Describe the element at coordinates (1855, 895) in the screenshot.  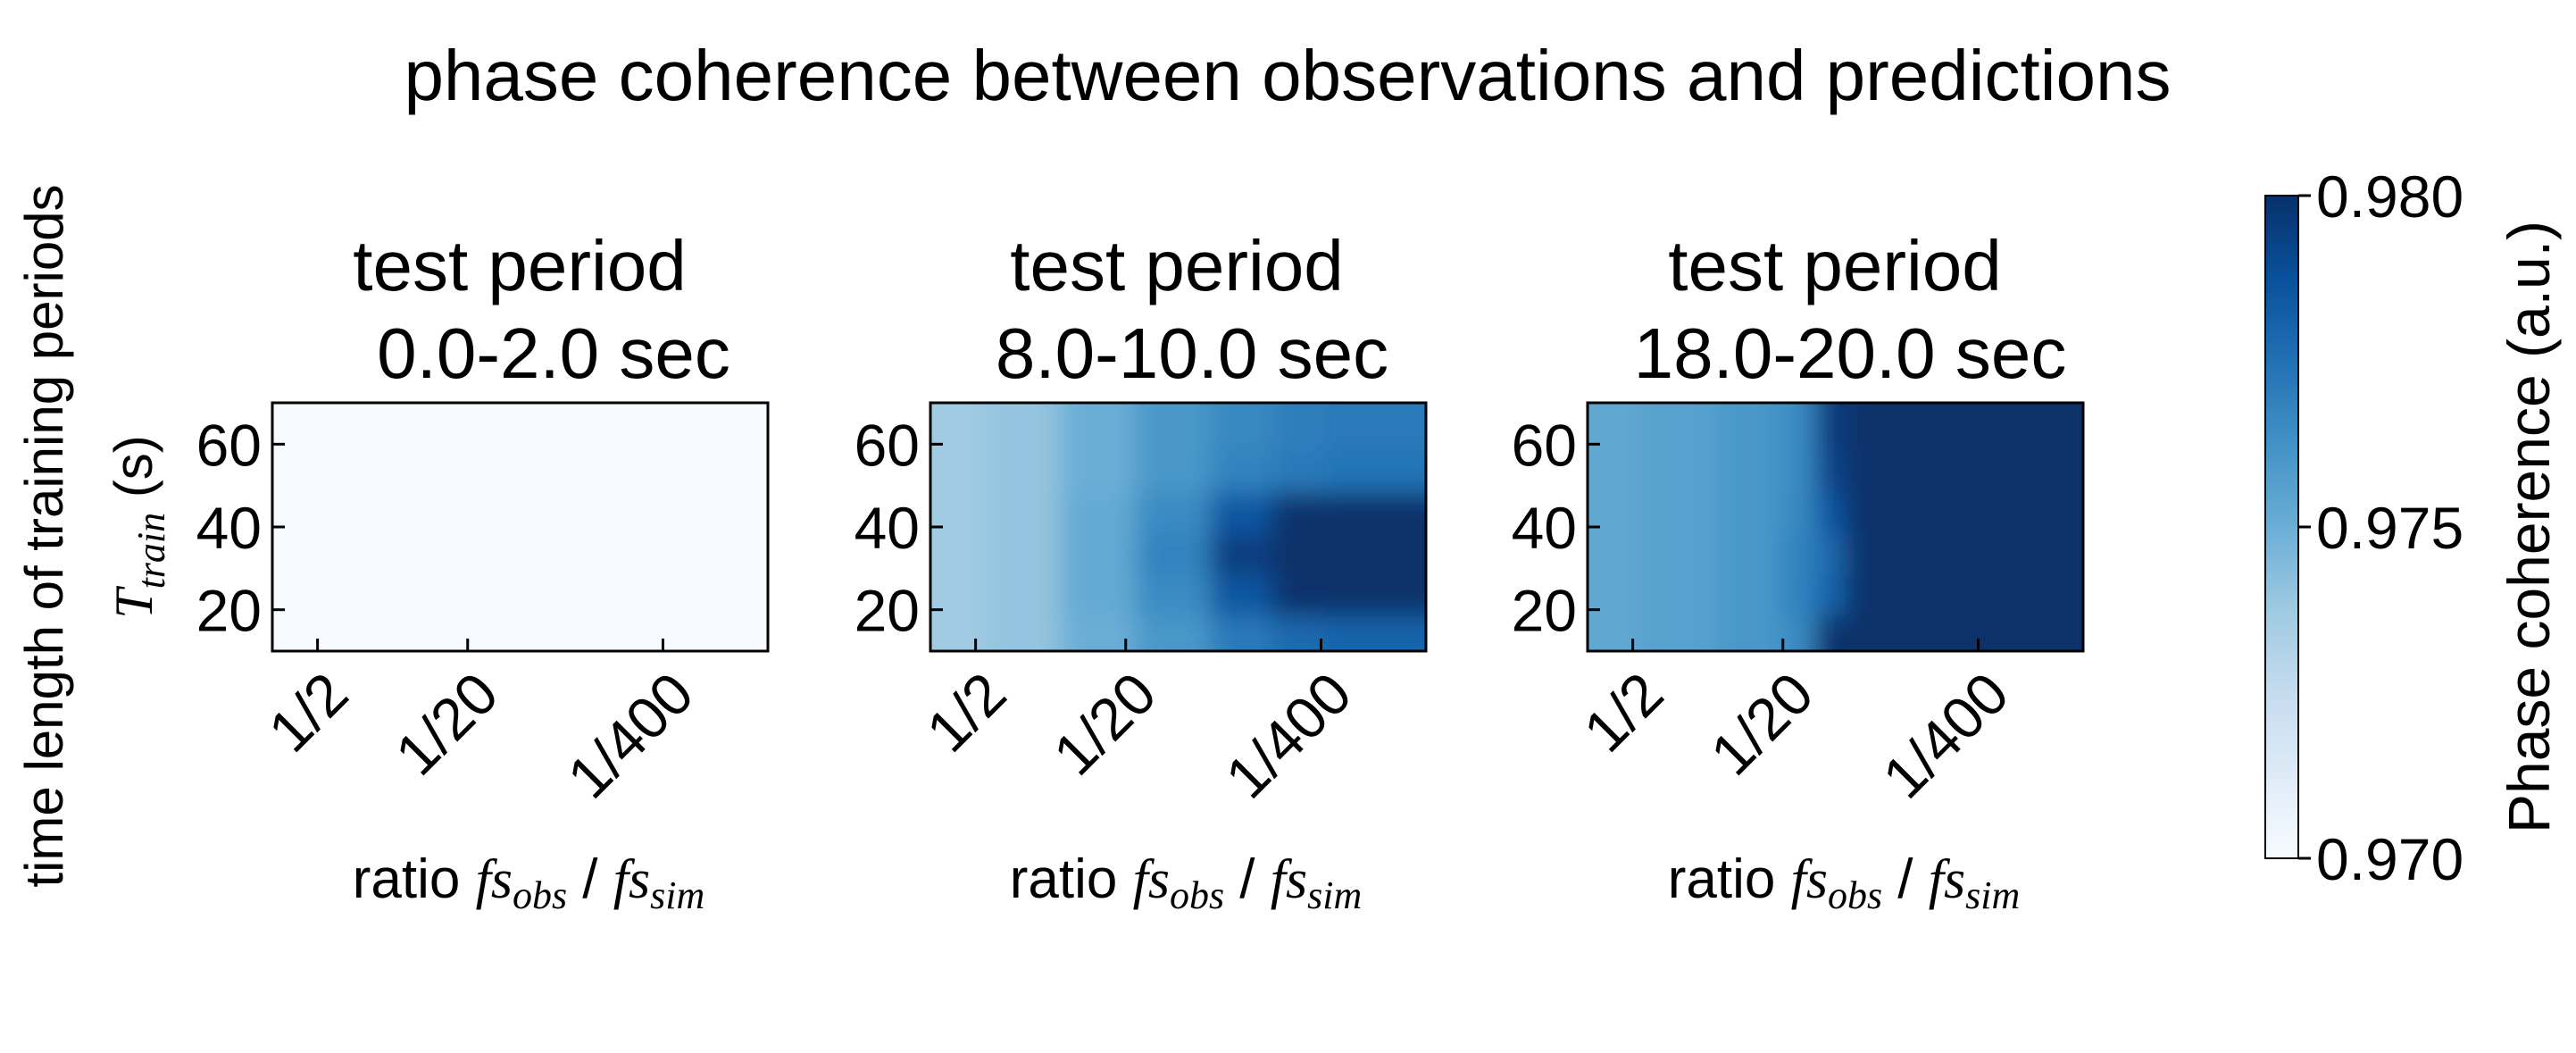
I see `panel-3-xlabel-num-sub: obs` at that location.